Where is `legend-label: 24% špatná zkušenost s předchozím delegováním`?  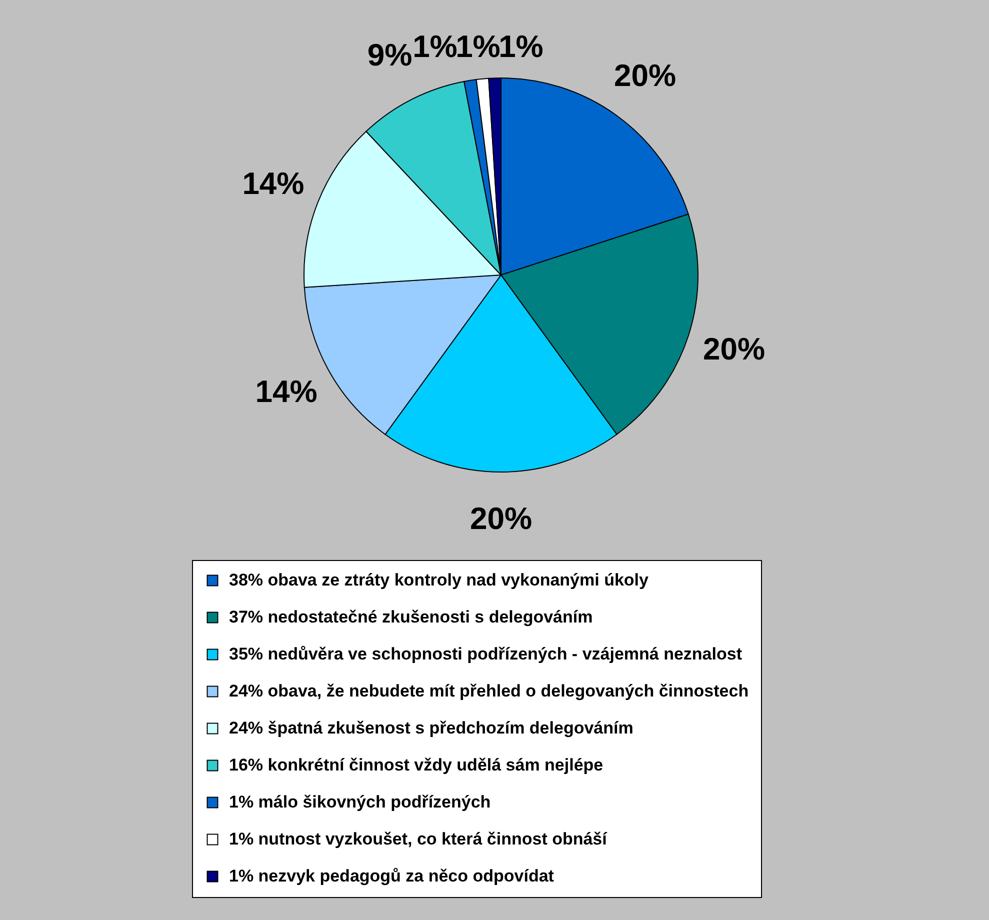 legend-label: 24% špatná zkušenost s předchozím delegováním is located at coordinates (431, 728).